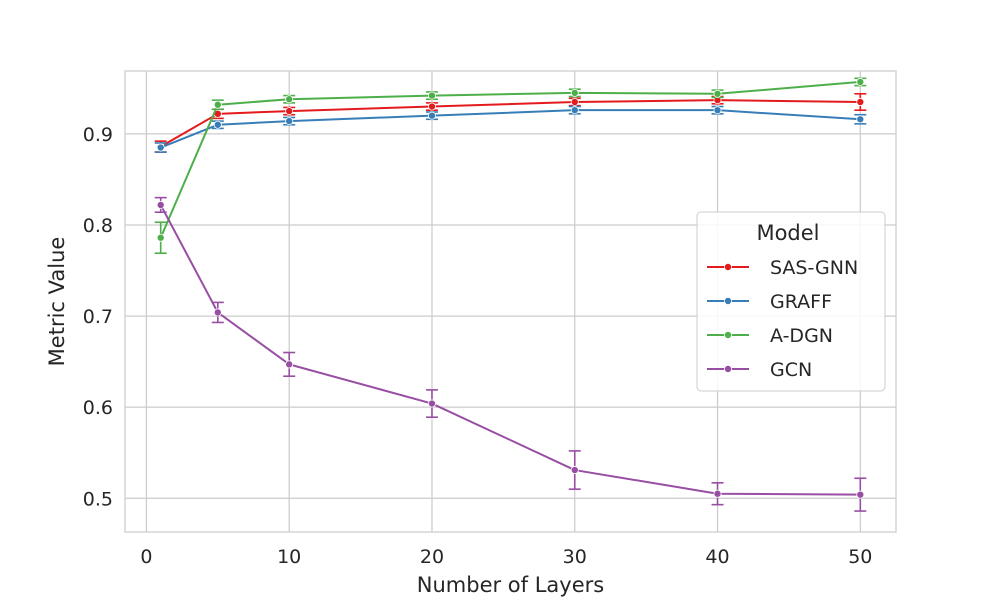 This screenshot has width=996, height=598. Describe the element at coordinates (289, 557) in the screenshot. I see `x-tick-label: 10` at that location.